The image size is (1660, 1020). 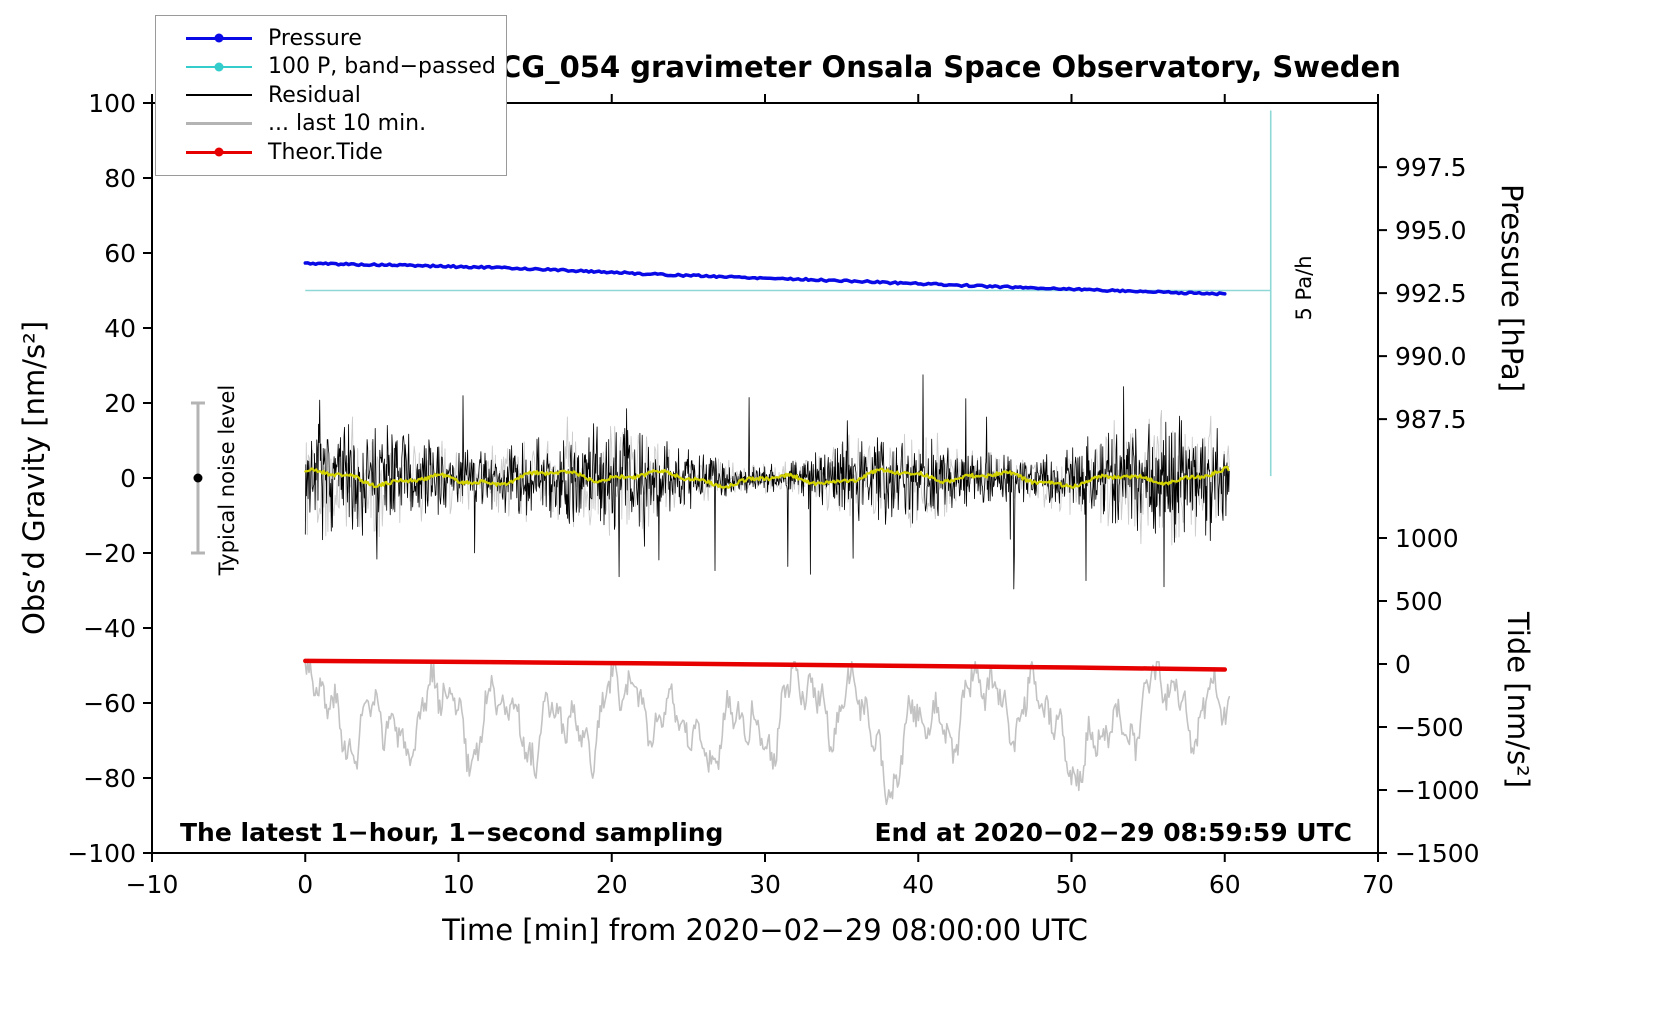 I want to click on residual-series, so click(x=767, y=482).